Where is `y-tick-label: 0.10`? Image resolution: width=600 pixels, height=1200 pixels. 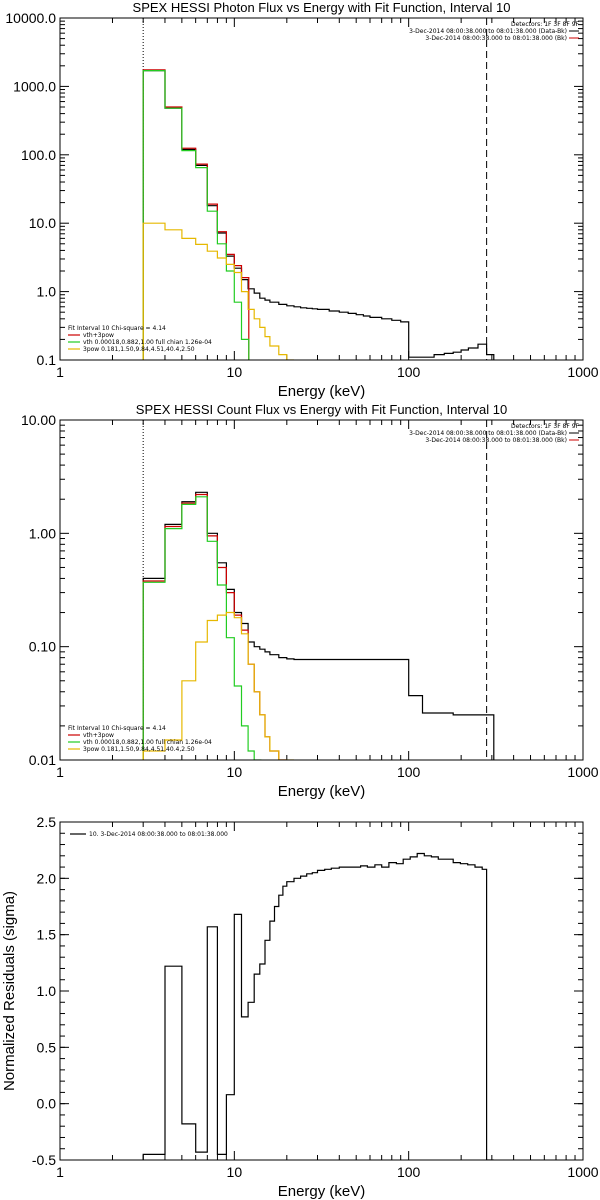
y-tick-label: 0.10 is located at coordinates (42, 647).